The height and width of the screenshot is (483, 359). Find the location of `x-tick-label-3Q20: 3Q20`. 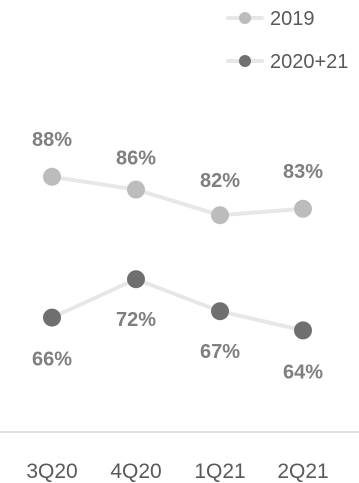

x-tick-label-3Q20: 3Q20 is located at coordinates (51, 471).